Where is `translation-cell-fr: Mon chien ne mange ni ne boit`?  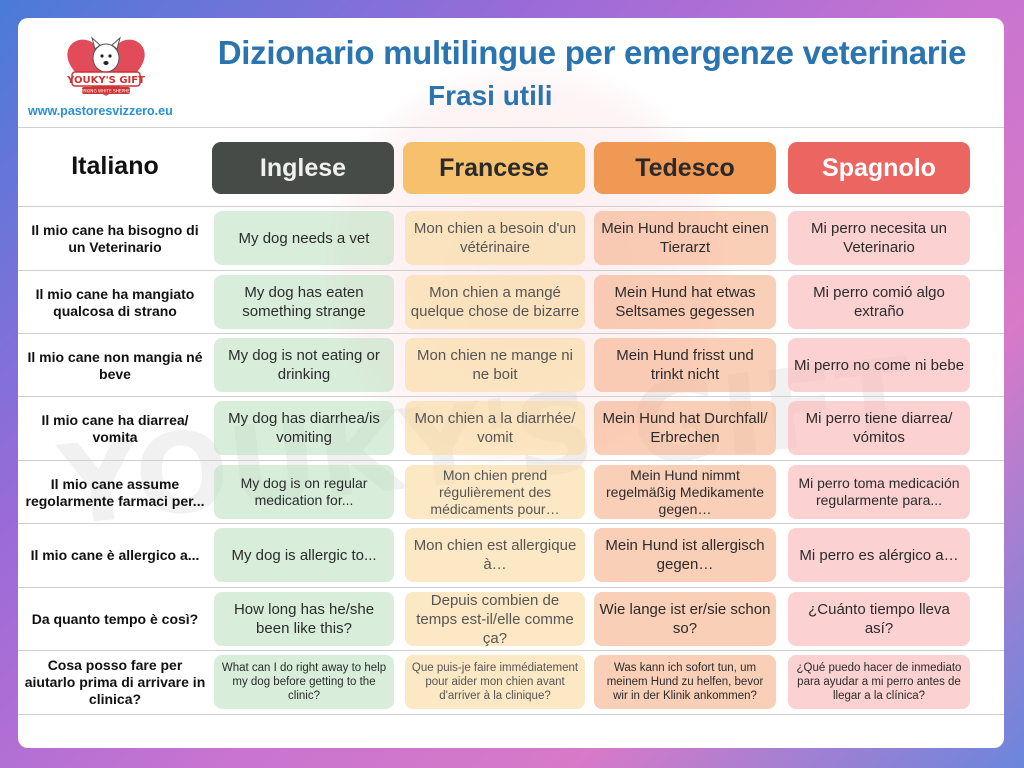
translation-cell-fr: Mon chien ne mange ni ne boit is located at coordinates (495, 365).